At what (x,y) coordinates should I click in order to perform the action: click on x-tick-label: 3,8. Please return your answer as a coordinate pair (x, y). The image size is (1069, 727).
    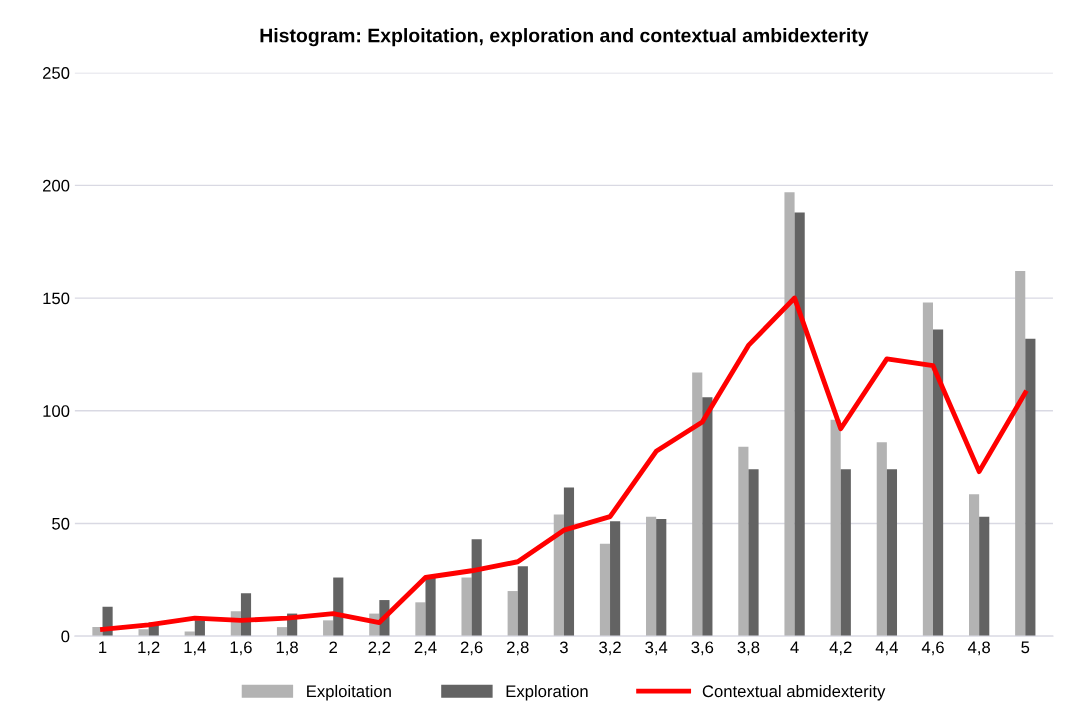
    Looking at the image, I should click on (748, 648).